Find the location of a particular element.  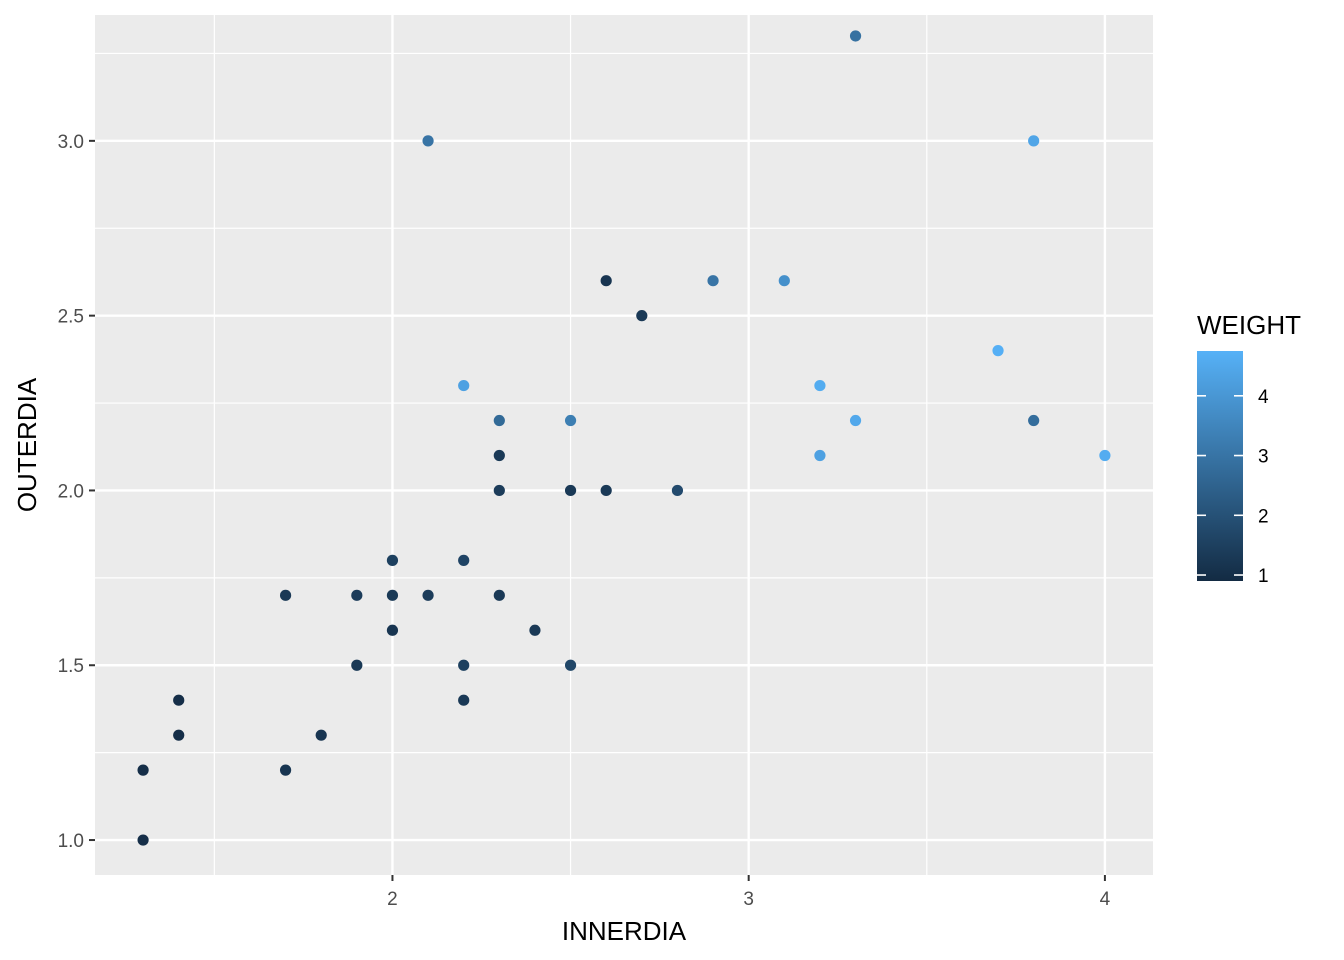

legend-tick-label: 1 is located at coordinates (1263, 576).